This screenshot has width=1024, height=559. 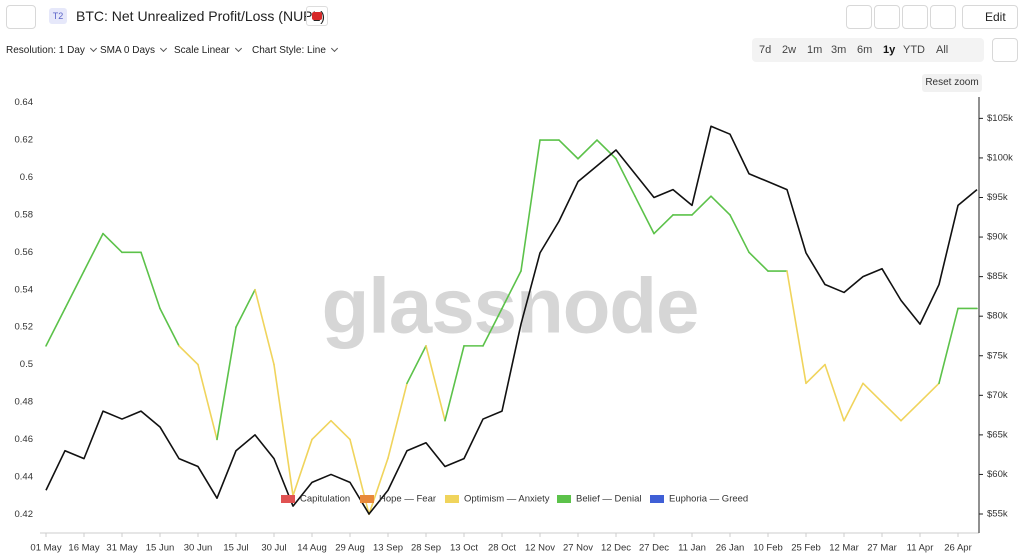 What do you see at coordinates (1000, 157) in the screenshot?
I see `y2-tick-label: $100k` at bounding box center [1000, 157].